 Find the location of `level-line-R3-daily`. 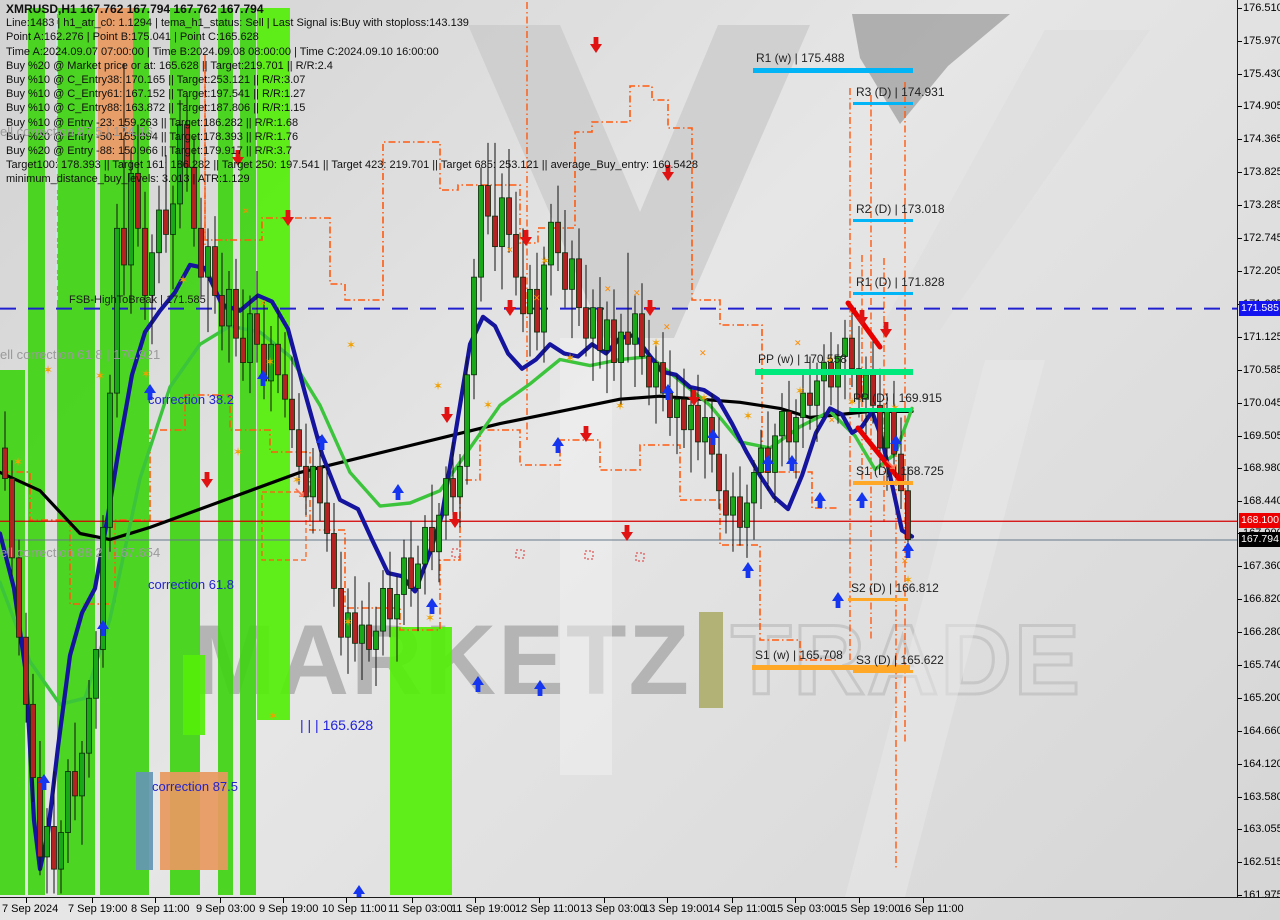

level-line-R3-daily is located at coordinates (883, 104).